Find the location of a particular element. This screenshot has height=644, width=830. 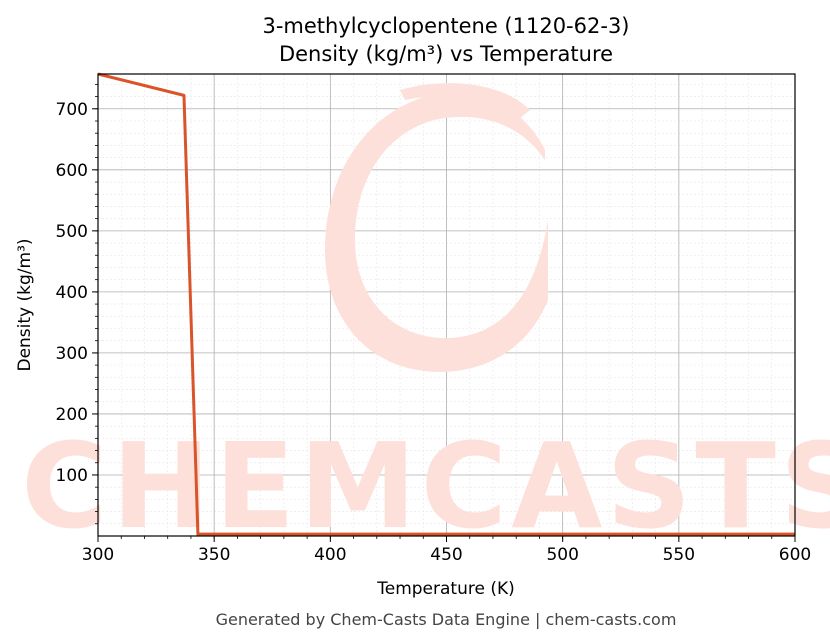

y-tick-label: 200 is located at coordinates (72, 415).